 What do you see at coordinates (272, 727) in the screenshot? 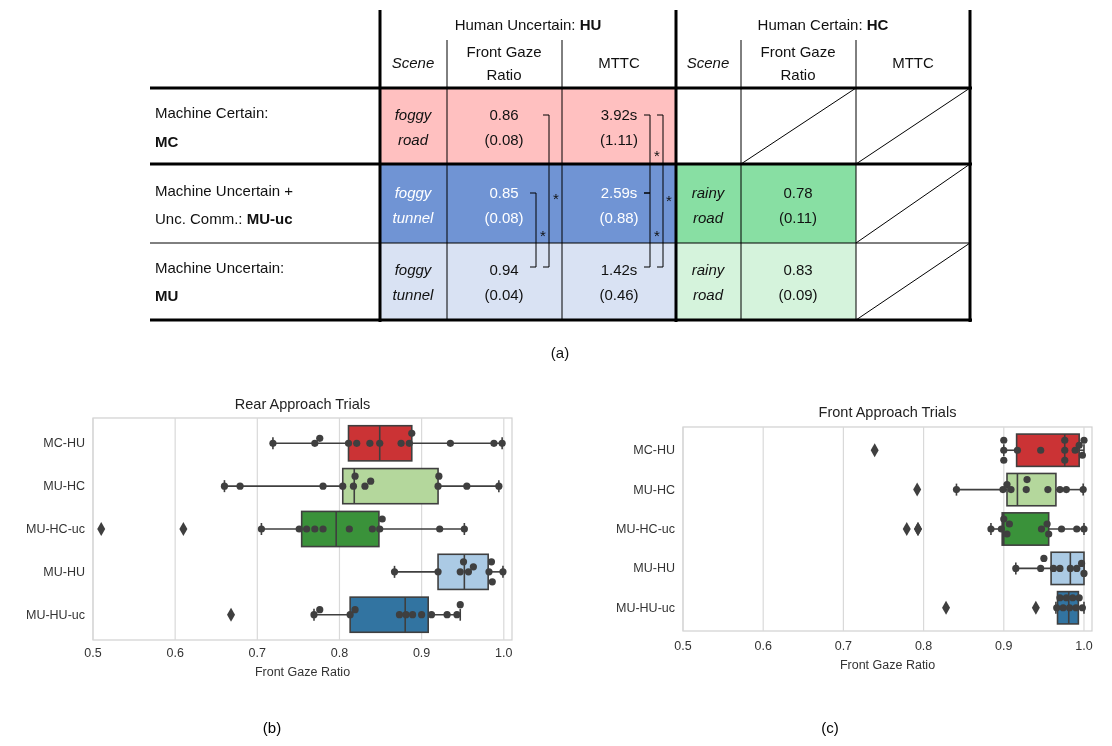
I see `text: (b)` at bounding box center [272, 727].